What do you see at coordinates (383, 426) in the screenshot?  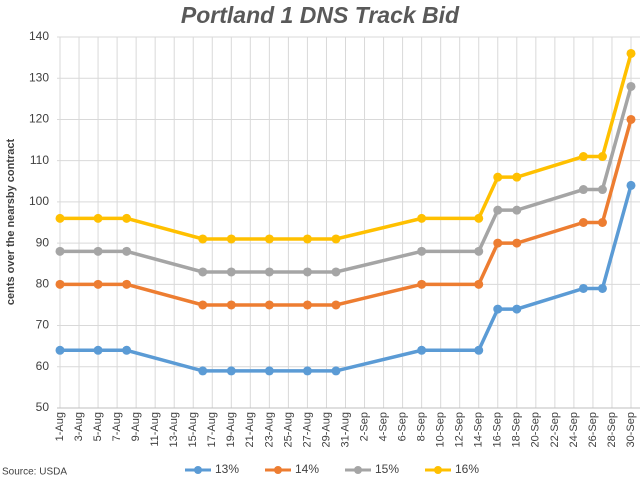 I see `x-tick-label: 4-Sep` at bounding box center [383, 426].